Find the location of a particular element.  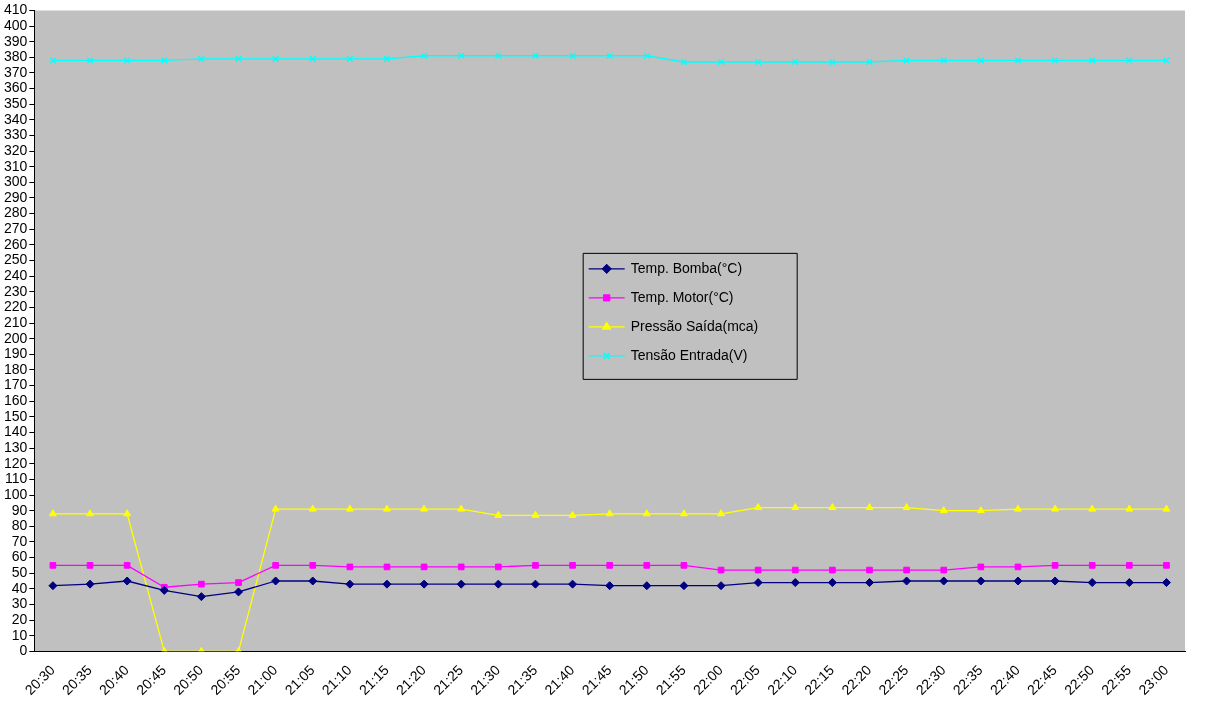

y-tick-label: 190 is located at coordinates (16, 353).